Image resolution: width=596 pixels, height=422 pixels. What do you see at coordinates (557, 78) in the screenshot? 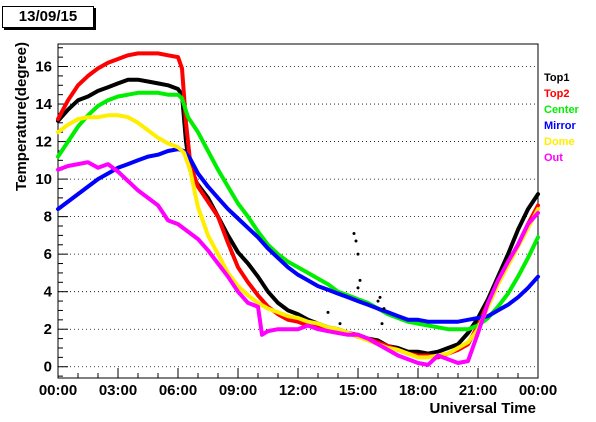
I see `legend-entry-top1: Top1` at bounding box center [557, 78].